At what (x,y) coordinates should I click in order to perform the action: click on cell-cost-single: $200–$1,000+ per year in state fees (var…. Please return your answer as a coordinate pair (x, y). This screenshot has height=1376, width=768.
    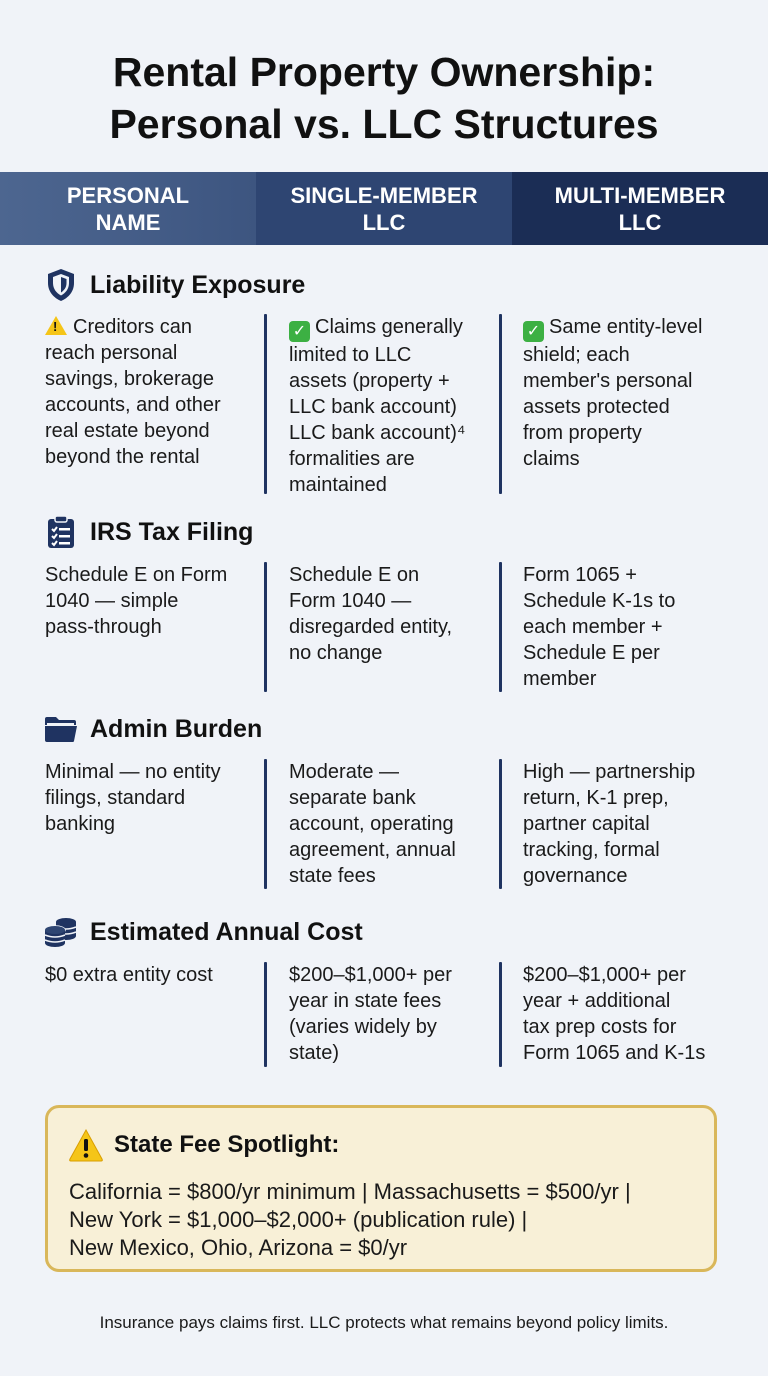
    Looking at the image, I should click on (370, 1014).